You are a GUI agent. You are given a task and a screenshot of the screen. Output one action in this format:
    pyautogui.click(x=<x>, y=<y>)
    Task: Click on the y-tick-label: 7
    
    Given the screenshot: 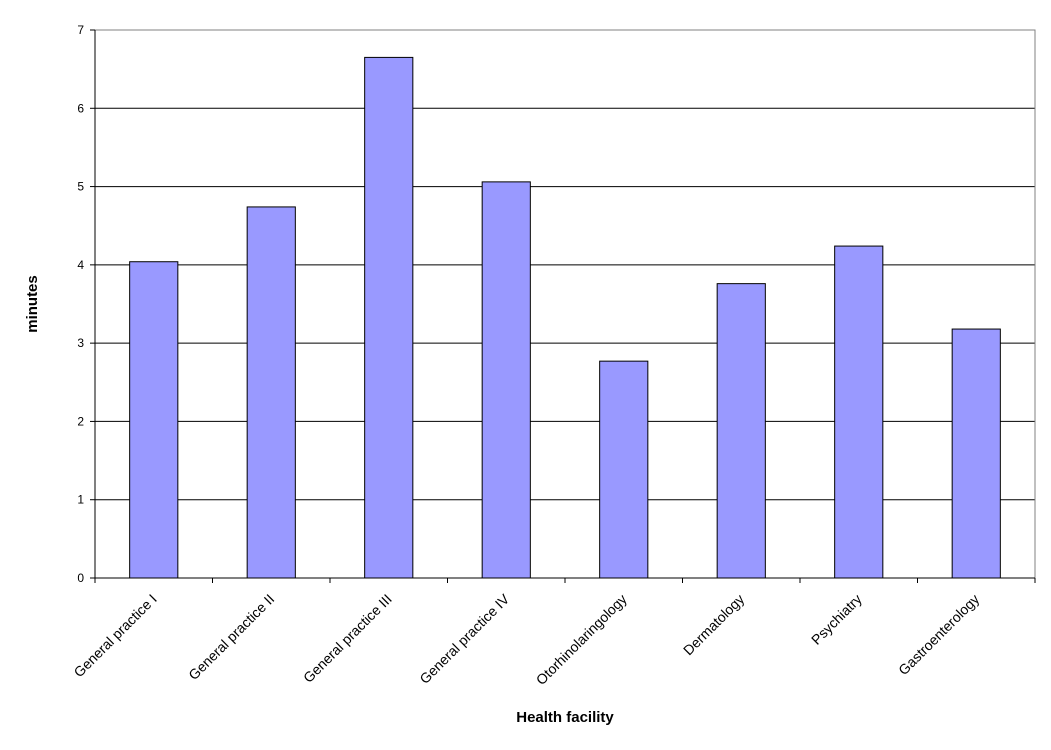 What is the action you would take?
    pyautogui.click(x=80, y=30)
    